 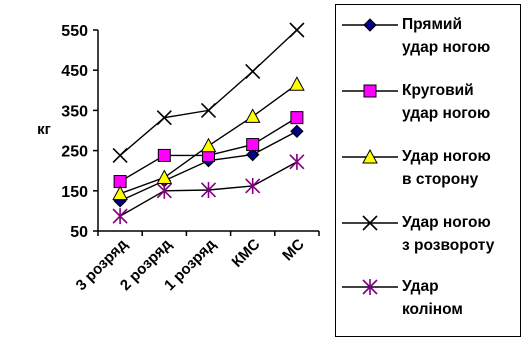 I want to click on legend-label: Круговий удар ногою, so click(x=446, y=102).